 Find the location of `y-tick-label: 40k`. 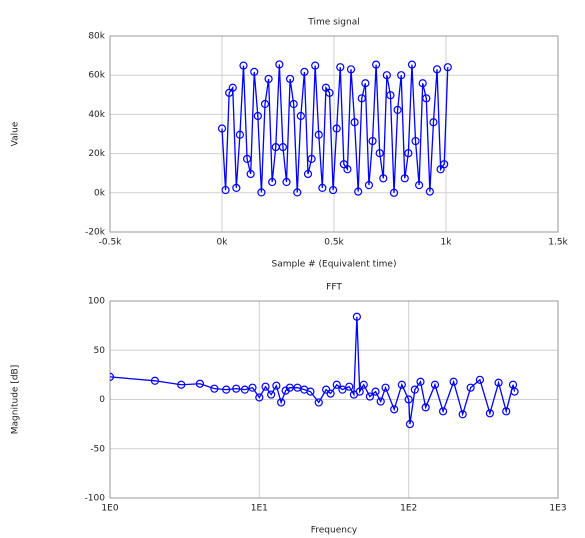

y-tick-label: 40k is located at coordinates (96, 115).